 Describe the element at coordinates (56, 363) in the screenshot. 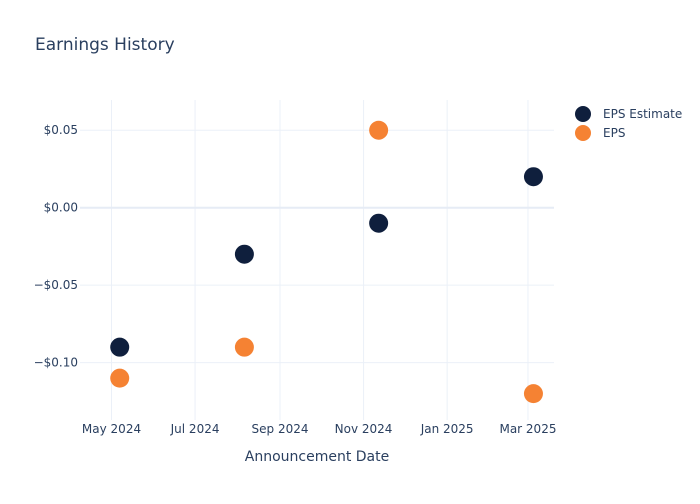

I see `y-tick-label: −$0.10` at that location.